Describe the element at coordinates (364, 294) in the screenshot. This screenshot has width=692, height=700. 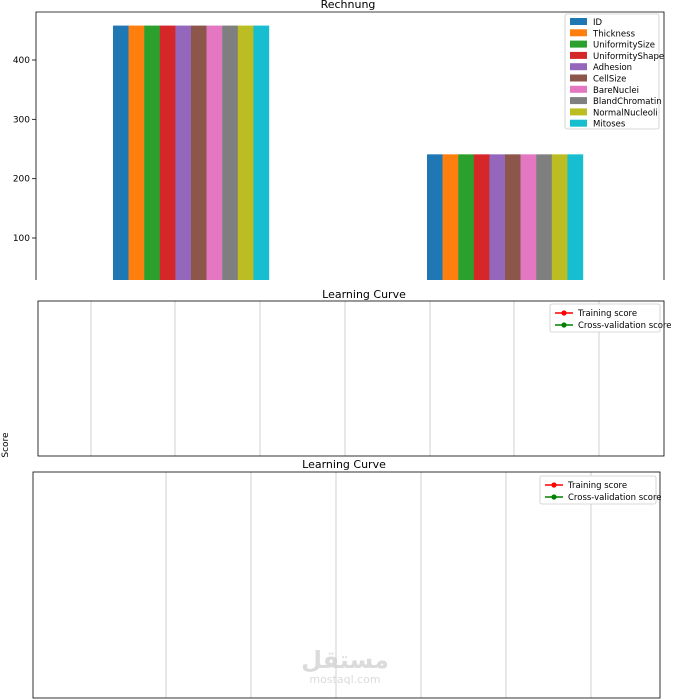
I see `chart2-title: Learning Curve` at that location.